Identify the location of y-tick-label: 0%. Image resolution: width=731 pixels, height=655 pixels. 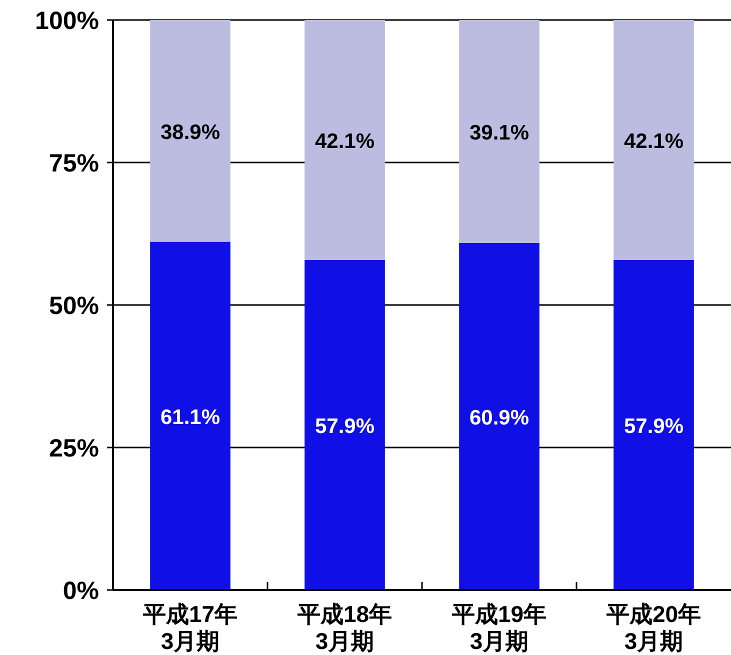
(80, 591).